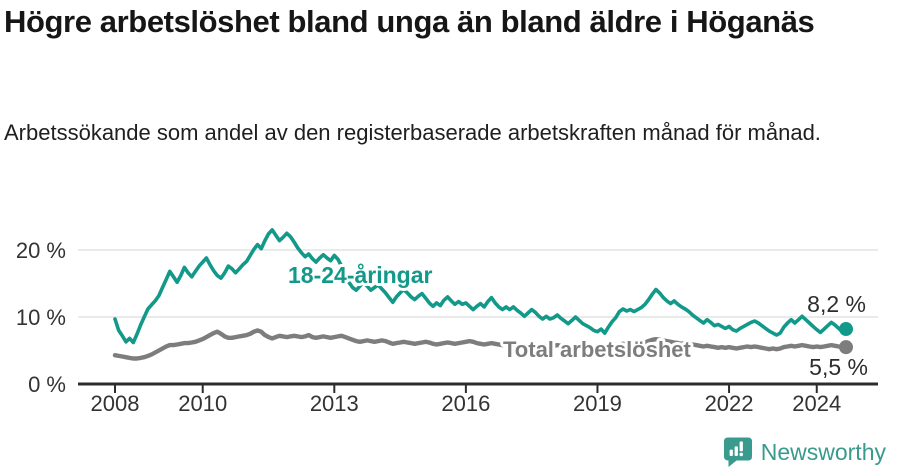  I want to click on series-label-total: Total arbetslöshet, so click(597, 349).